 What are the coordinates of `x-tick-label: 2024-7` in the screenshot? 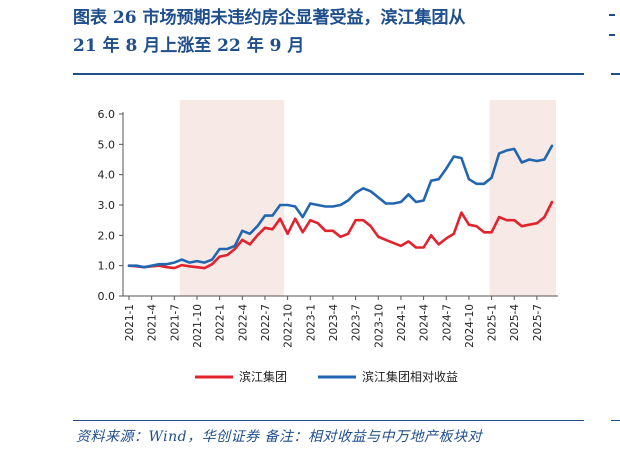 It's located at (447, 322).